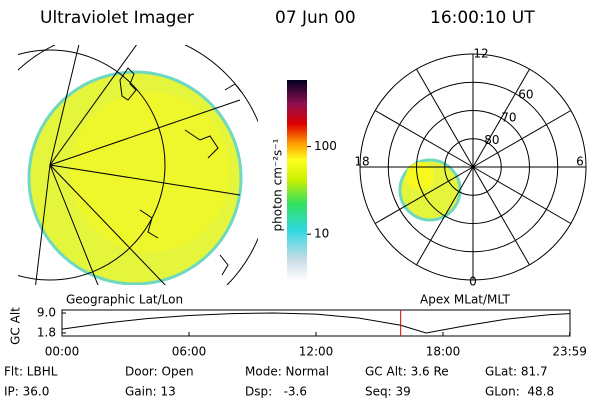 The width and height of the screenshot is (600, 400). I want to click on alt-curve, so click(316, 323).